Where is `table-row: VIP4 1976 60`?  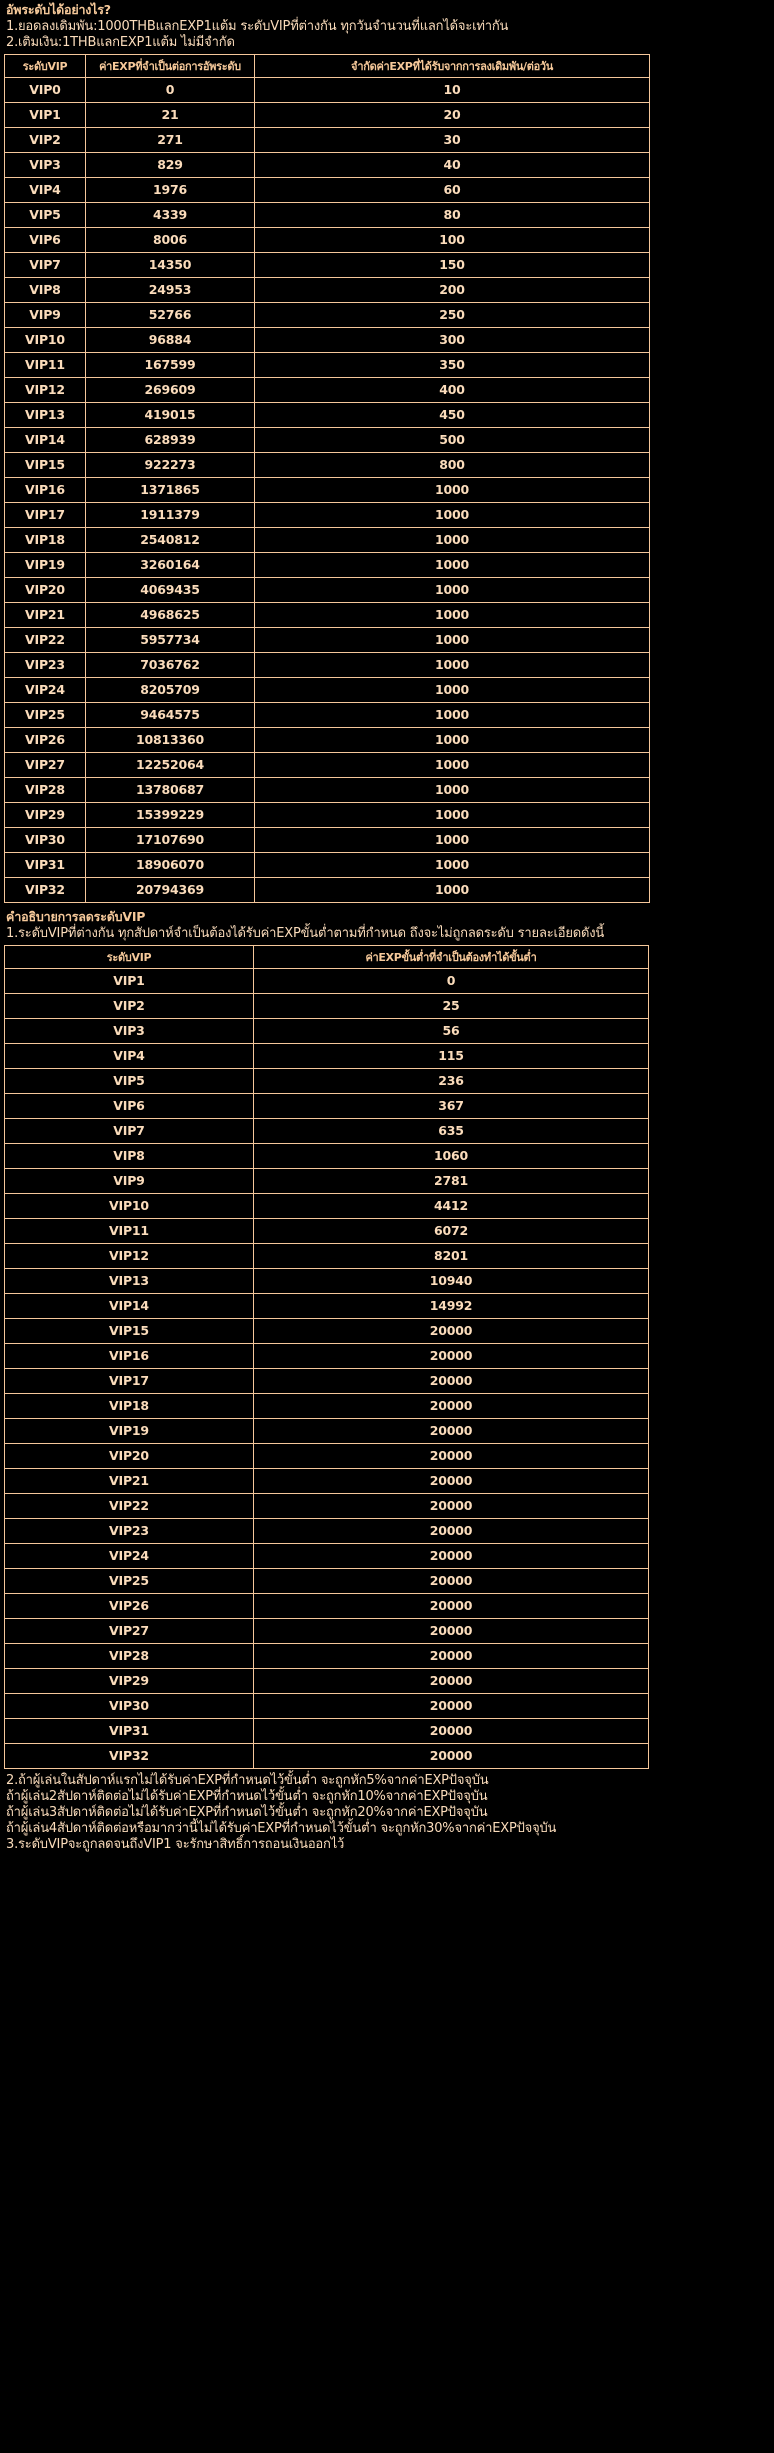
table-row: VIP4 1976 60 is located at coordinates (327, 190).